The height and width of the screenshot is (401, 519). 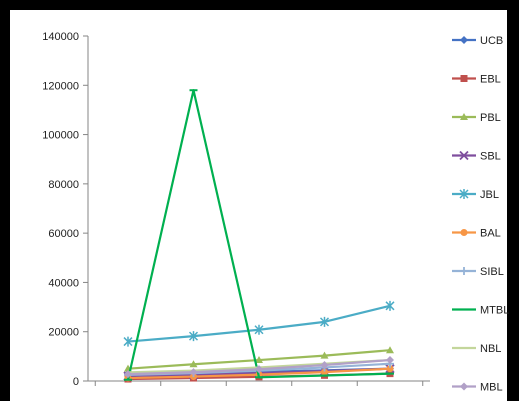 I want to click on legend-marker-ucb, so click(x=464, y=40).